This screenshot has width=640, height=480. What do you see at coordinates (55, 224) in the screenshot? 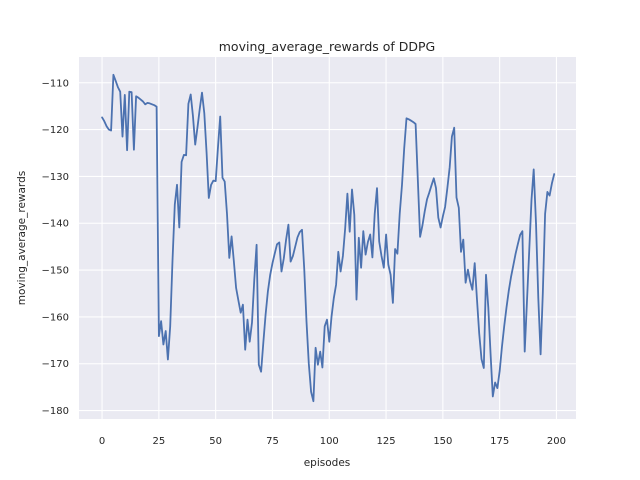
I see `y-tick-label: −140` at bounding box center [55, 224].